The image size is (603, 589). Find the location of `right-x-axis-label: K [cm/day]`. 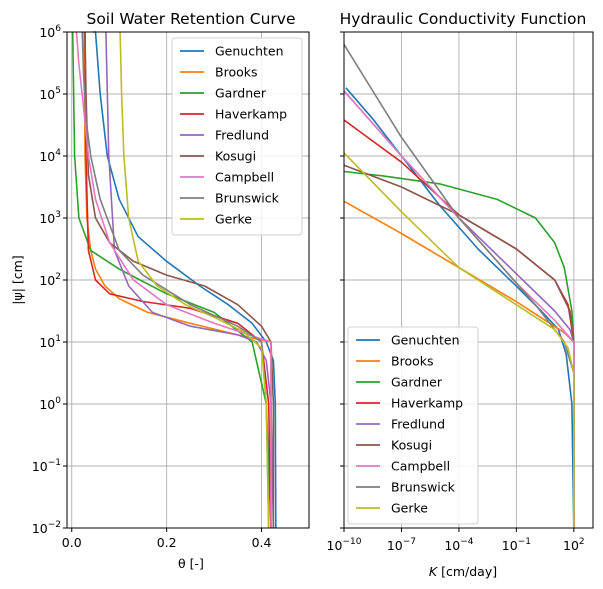

right-x-axis-label: K [cm/day] is located at coordinates (463, 571).